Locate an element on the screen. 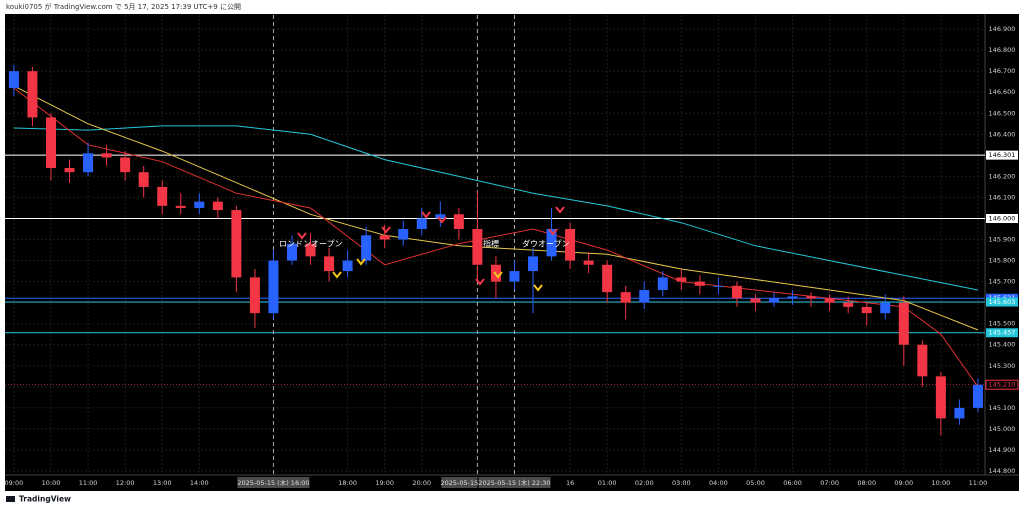 The image size is (1024, 509). x-tick-label: 16 is located at coordinates (570, 483).